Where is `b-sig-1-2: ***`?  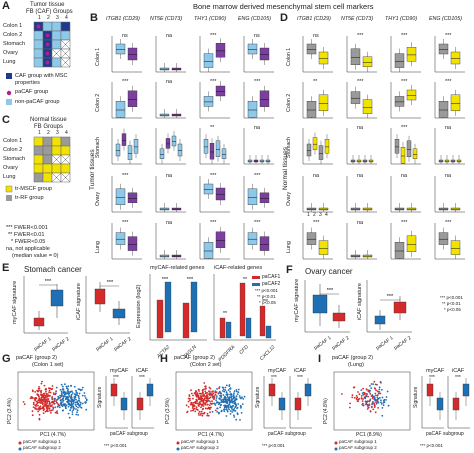
b-sig-1-2: *** is located at coordinates (213, 82).